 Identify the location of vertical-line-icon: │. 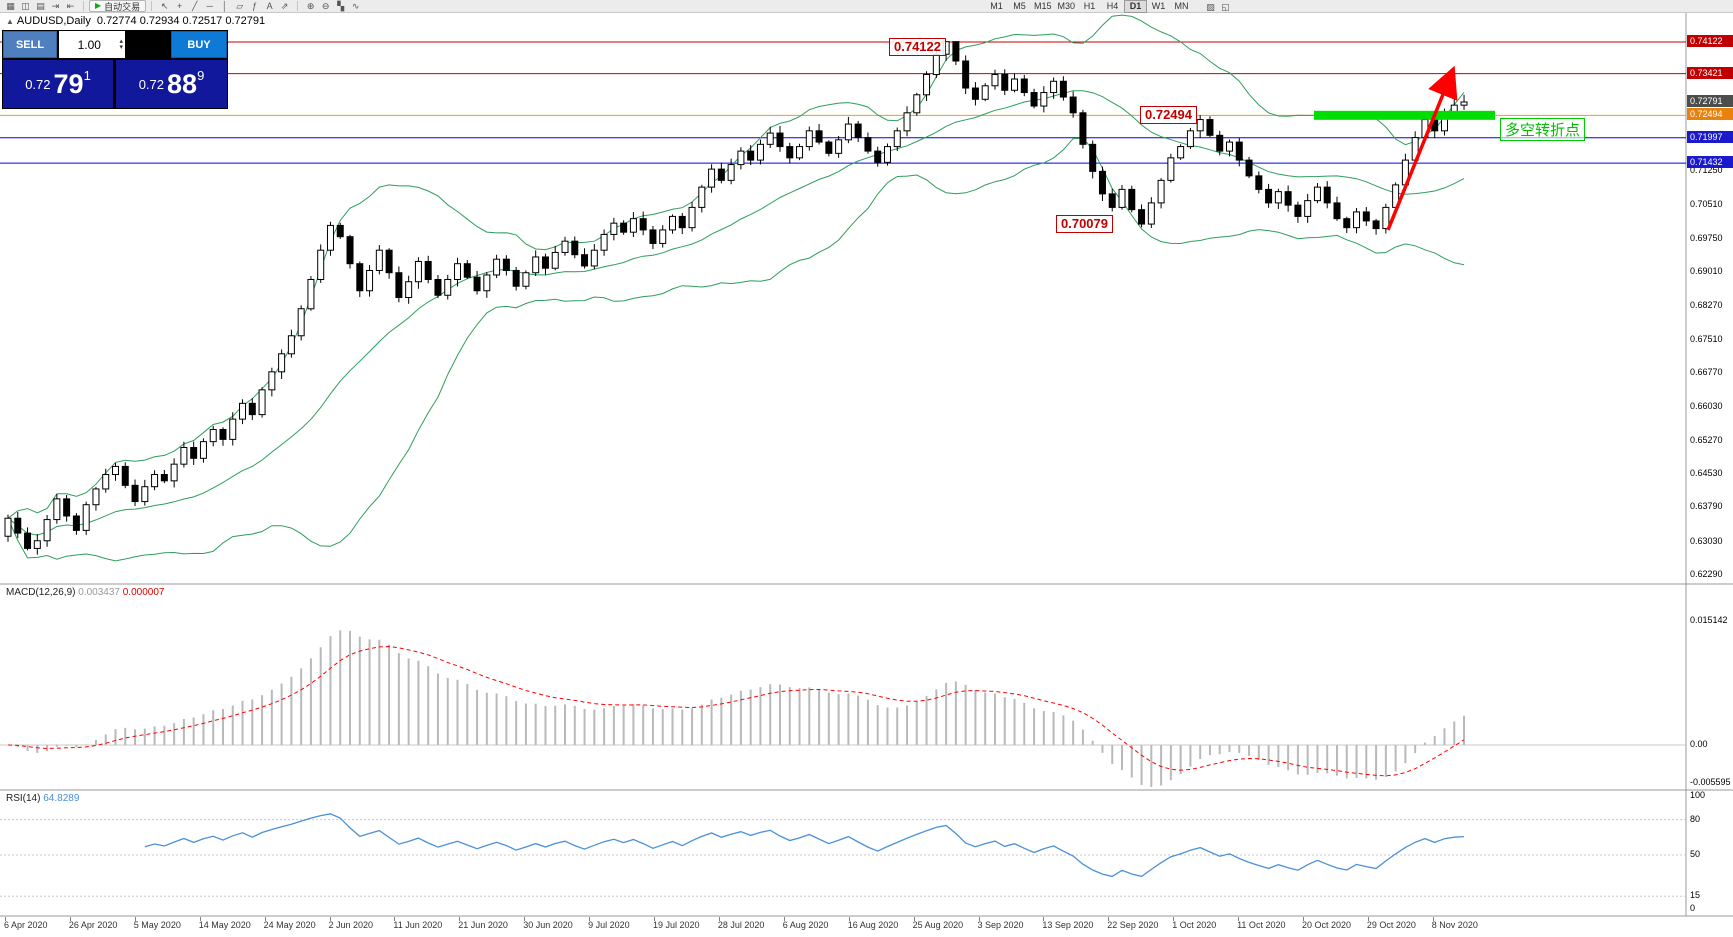
(224, 6).